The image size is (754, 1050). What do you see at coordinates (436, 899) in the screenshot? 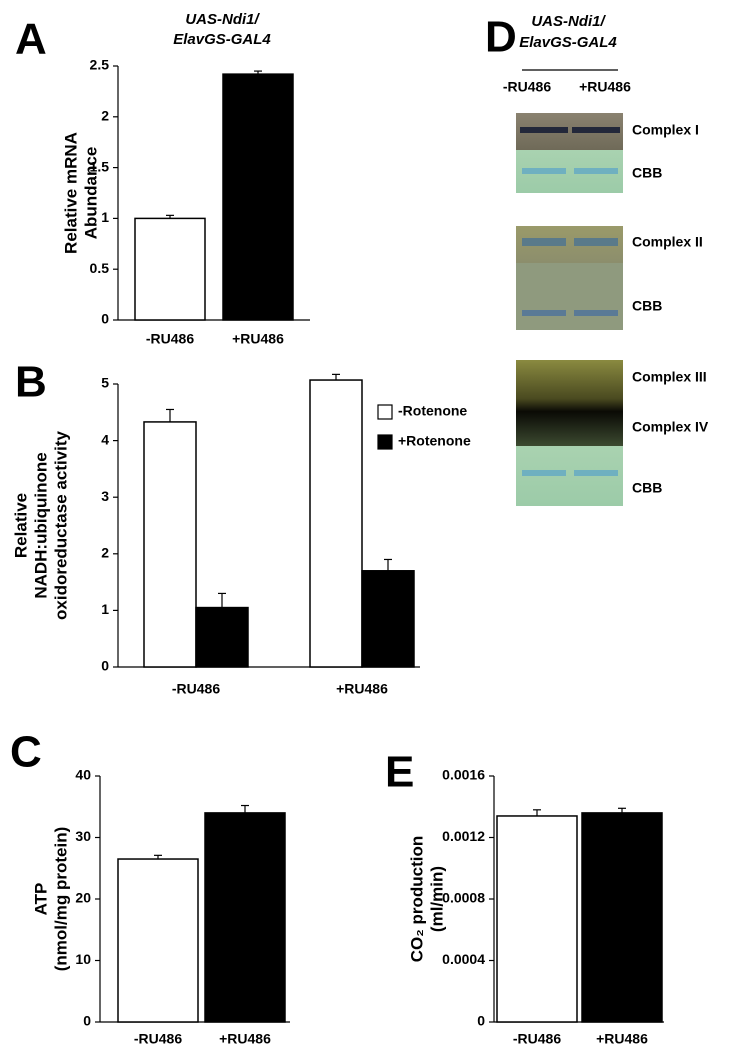
I see `y-axis-label: (ml/min)` at bounding box center [436, 899].